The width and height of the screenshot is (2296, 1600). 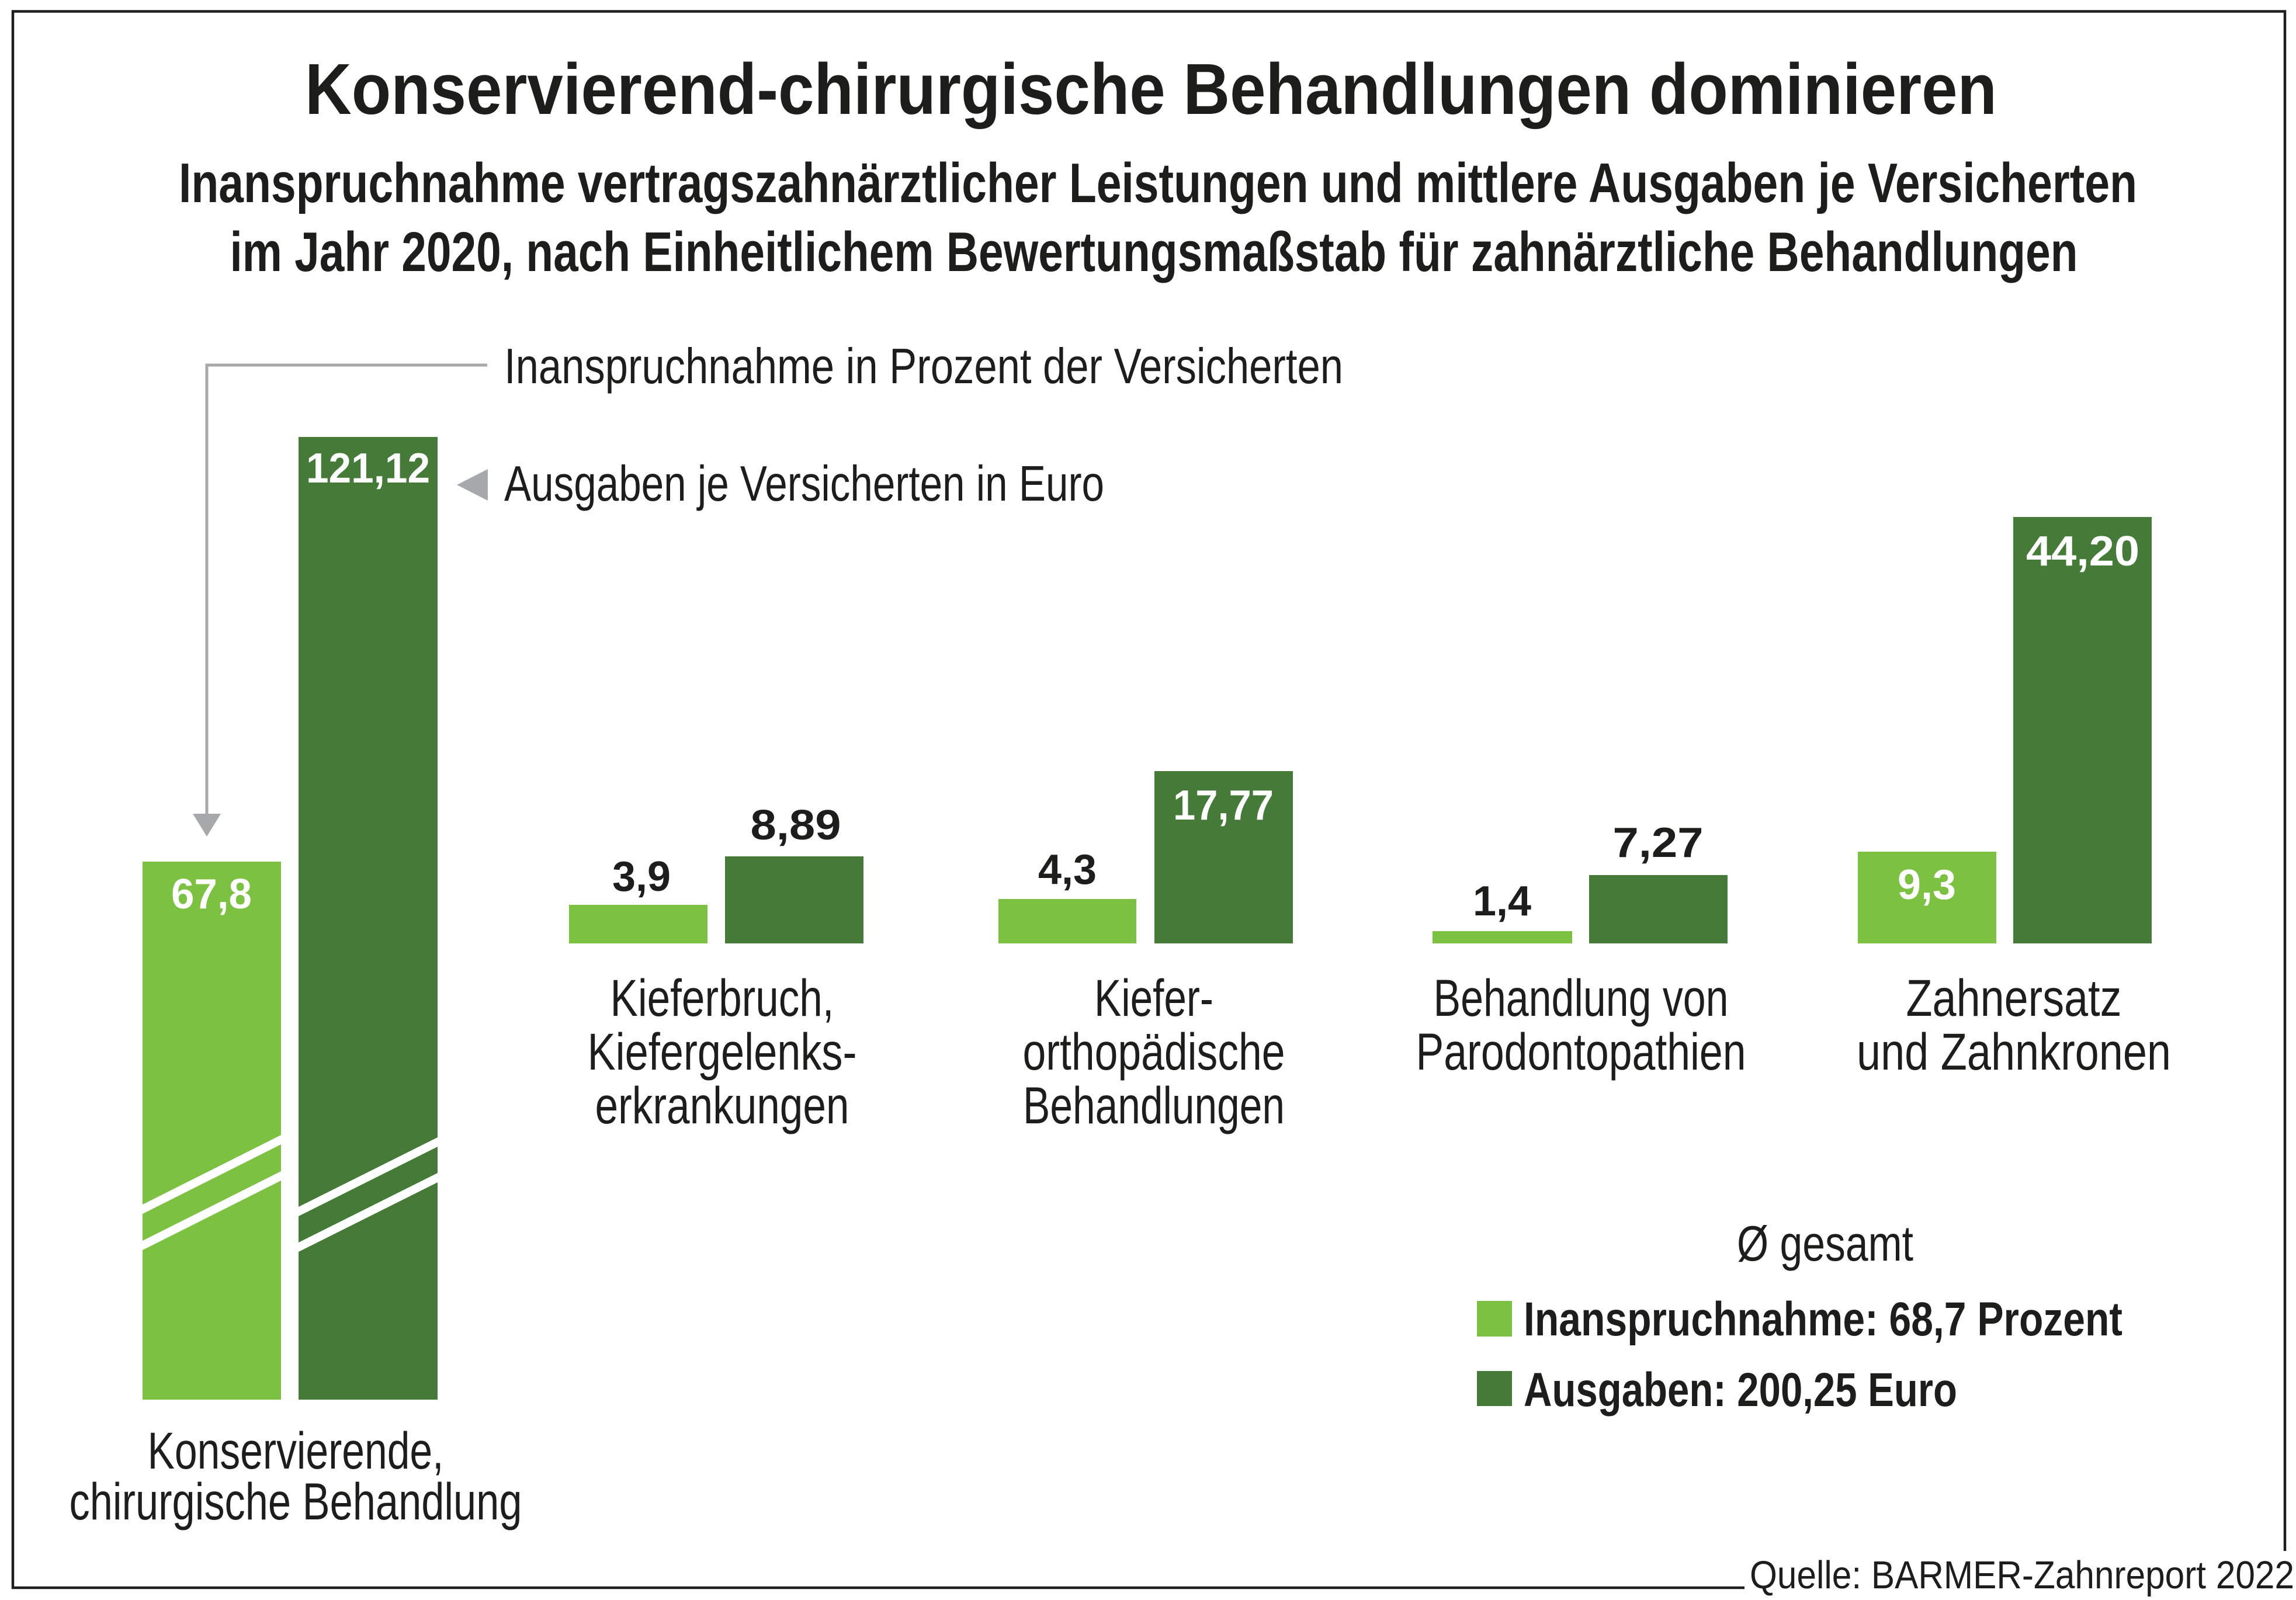 I want to click on svg-text: 3,9, so click(x=641, y=876).